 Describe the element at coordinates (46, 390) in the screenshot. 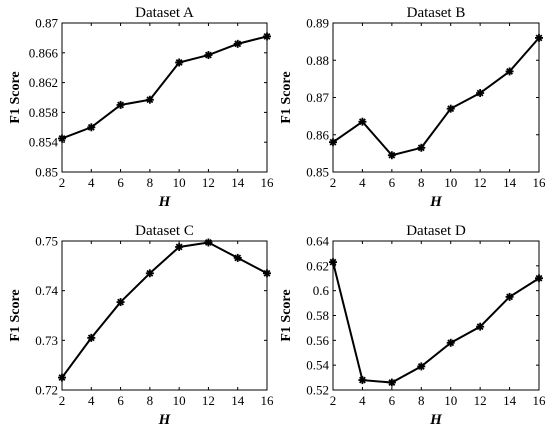

I see `y-tick-label: 0.72` at that location.